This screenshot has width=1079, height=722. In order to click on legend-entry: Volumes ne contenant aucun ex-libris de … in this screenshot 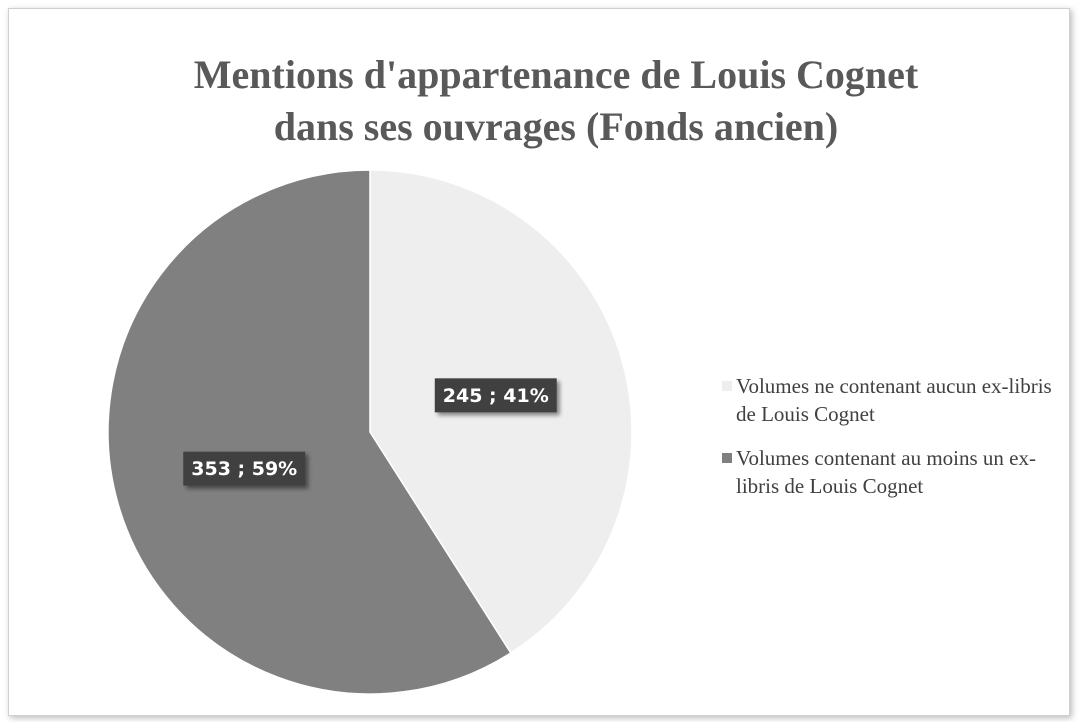, I will do `click(892, 400)`.